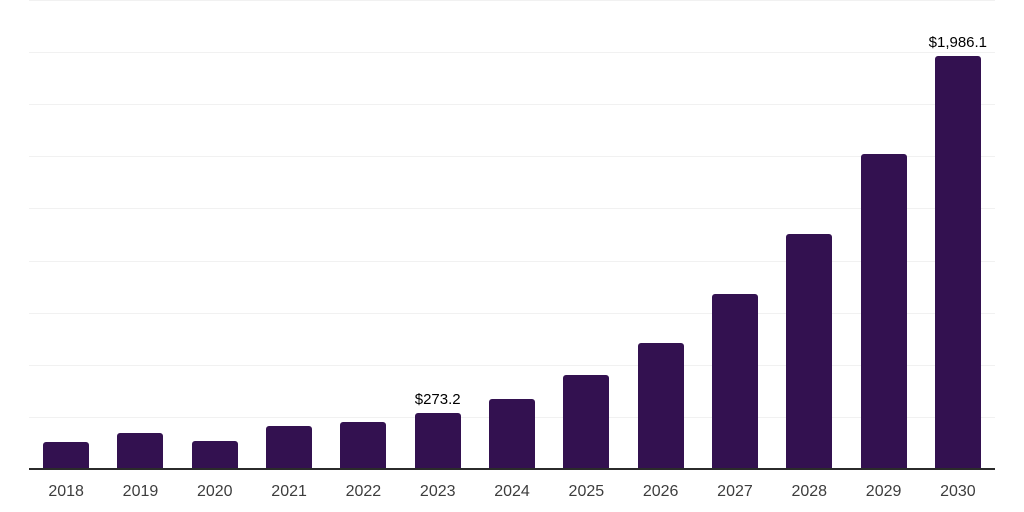 This screenshot has width=1024, height=512. I want to click on x-tick-label-2018: 2018, so click(66, 491).